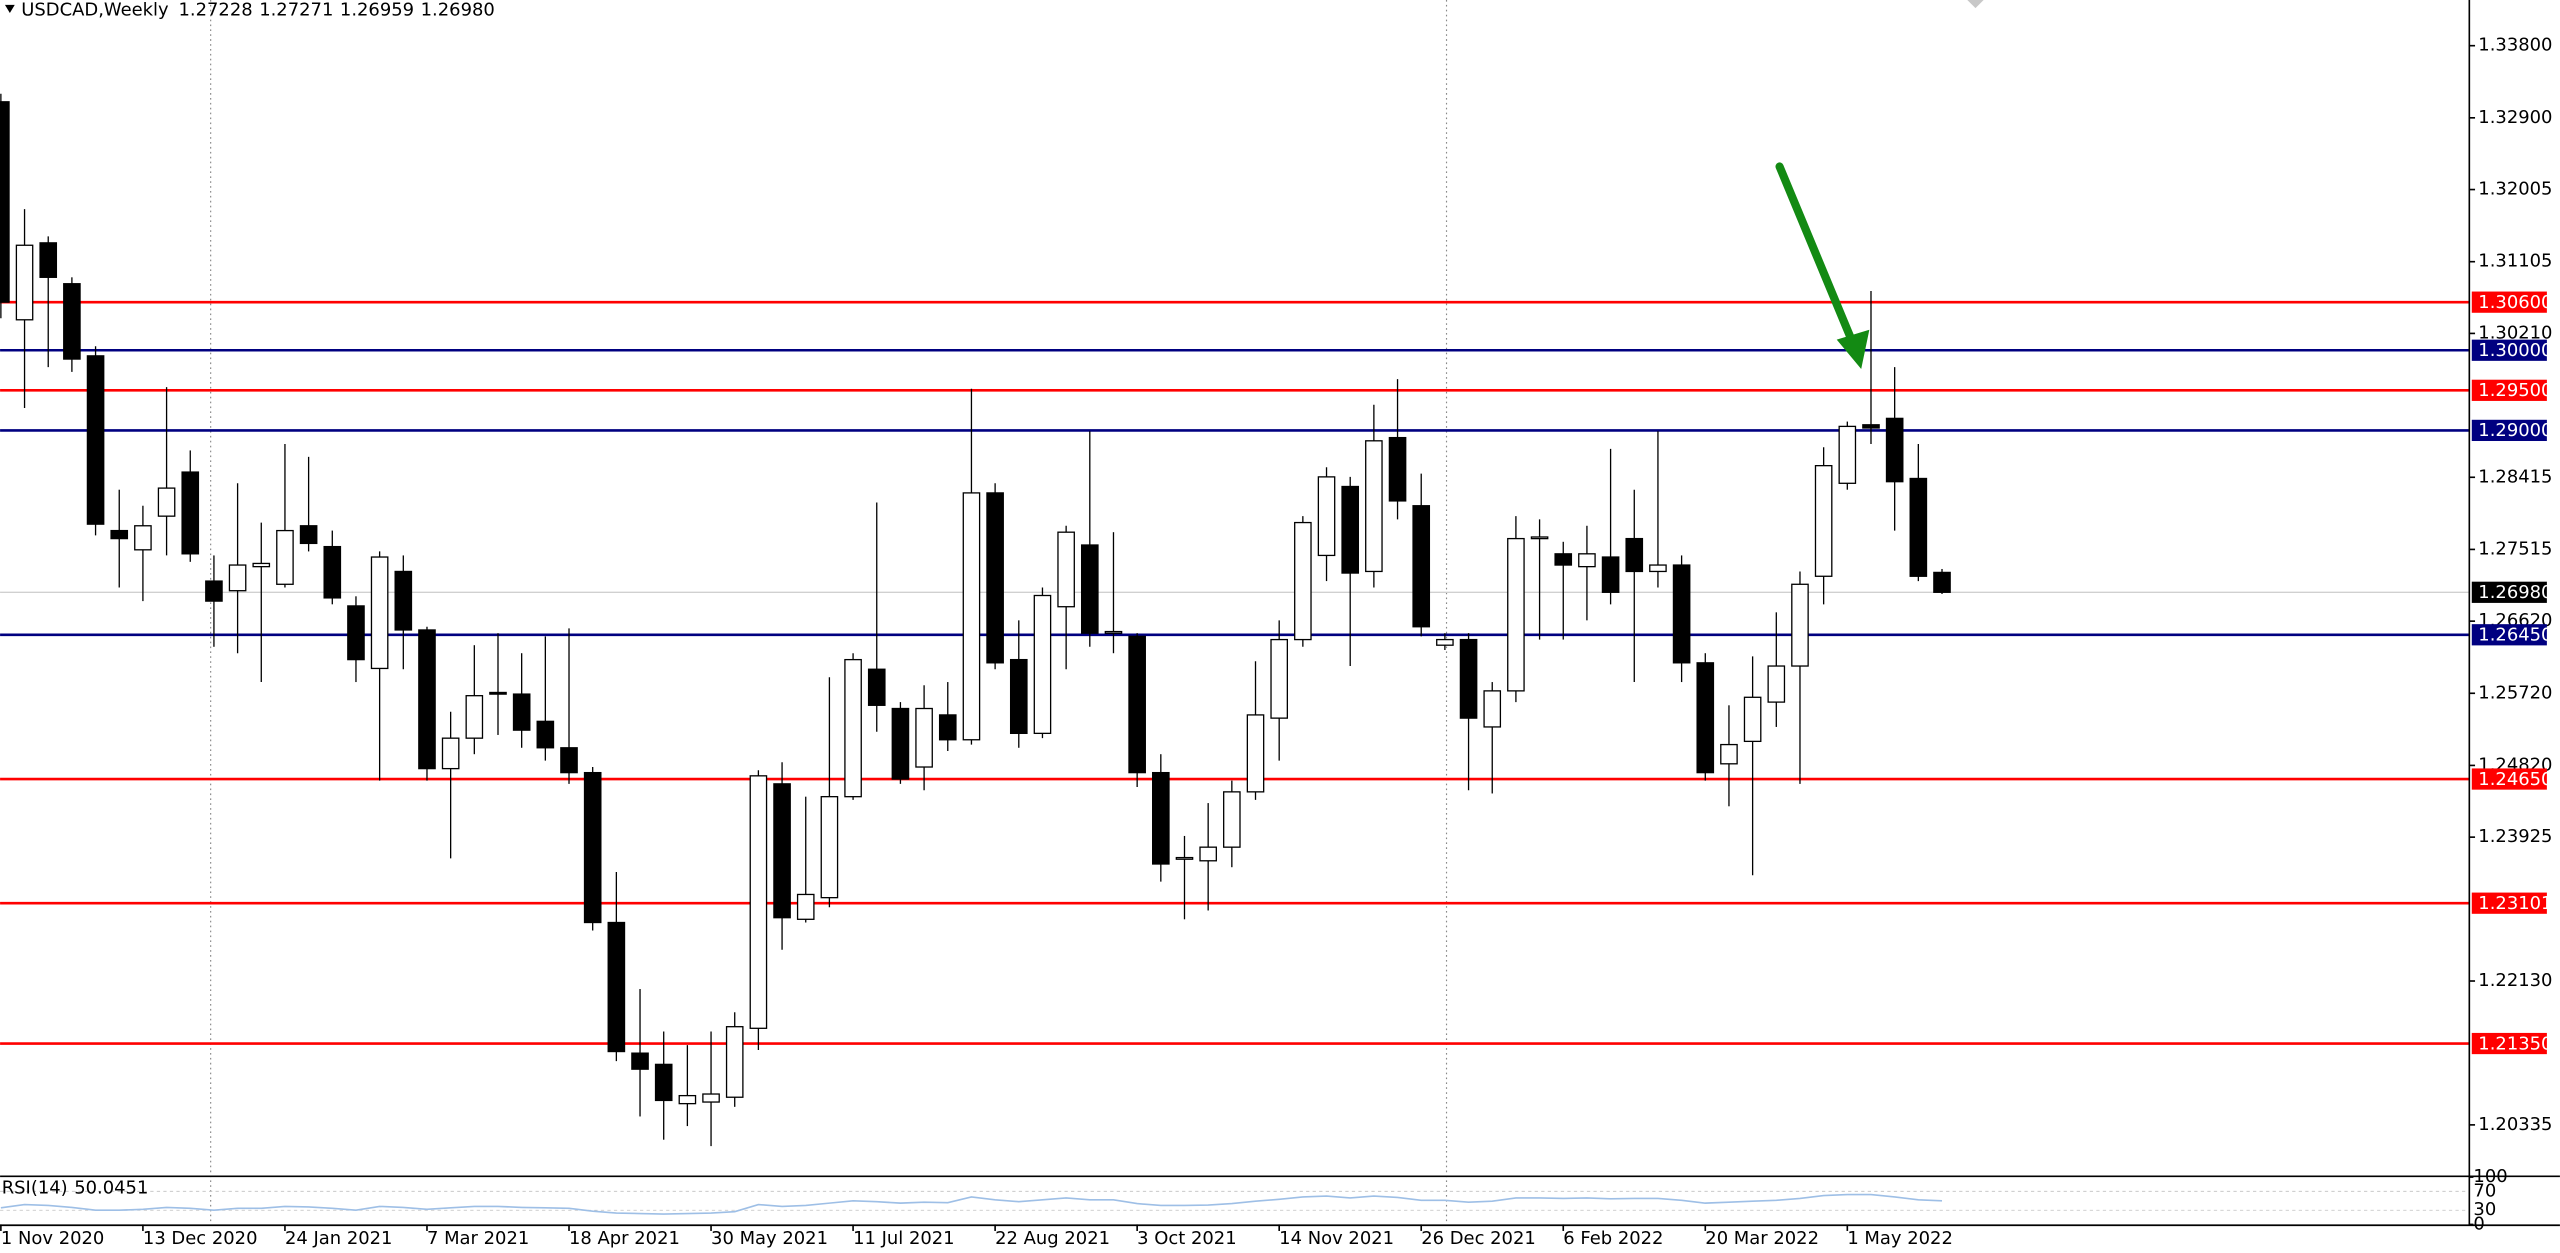 The width and height of the screenshot is (2560, 1253). I want to click on collapse-icon, so click(9, 9).